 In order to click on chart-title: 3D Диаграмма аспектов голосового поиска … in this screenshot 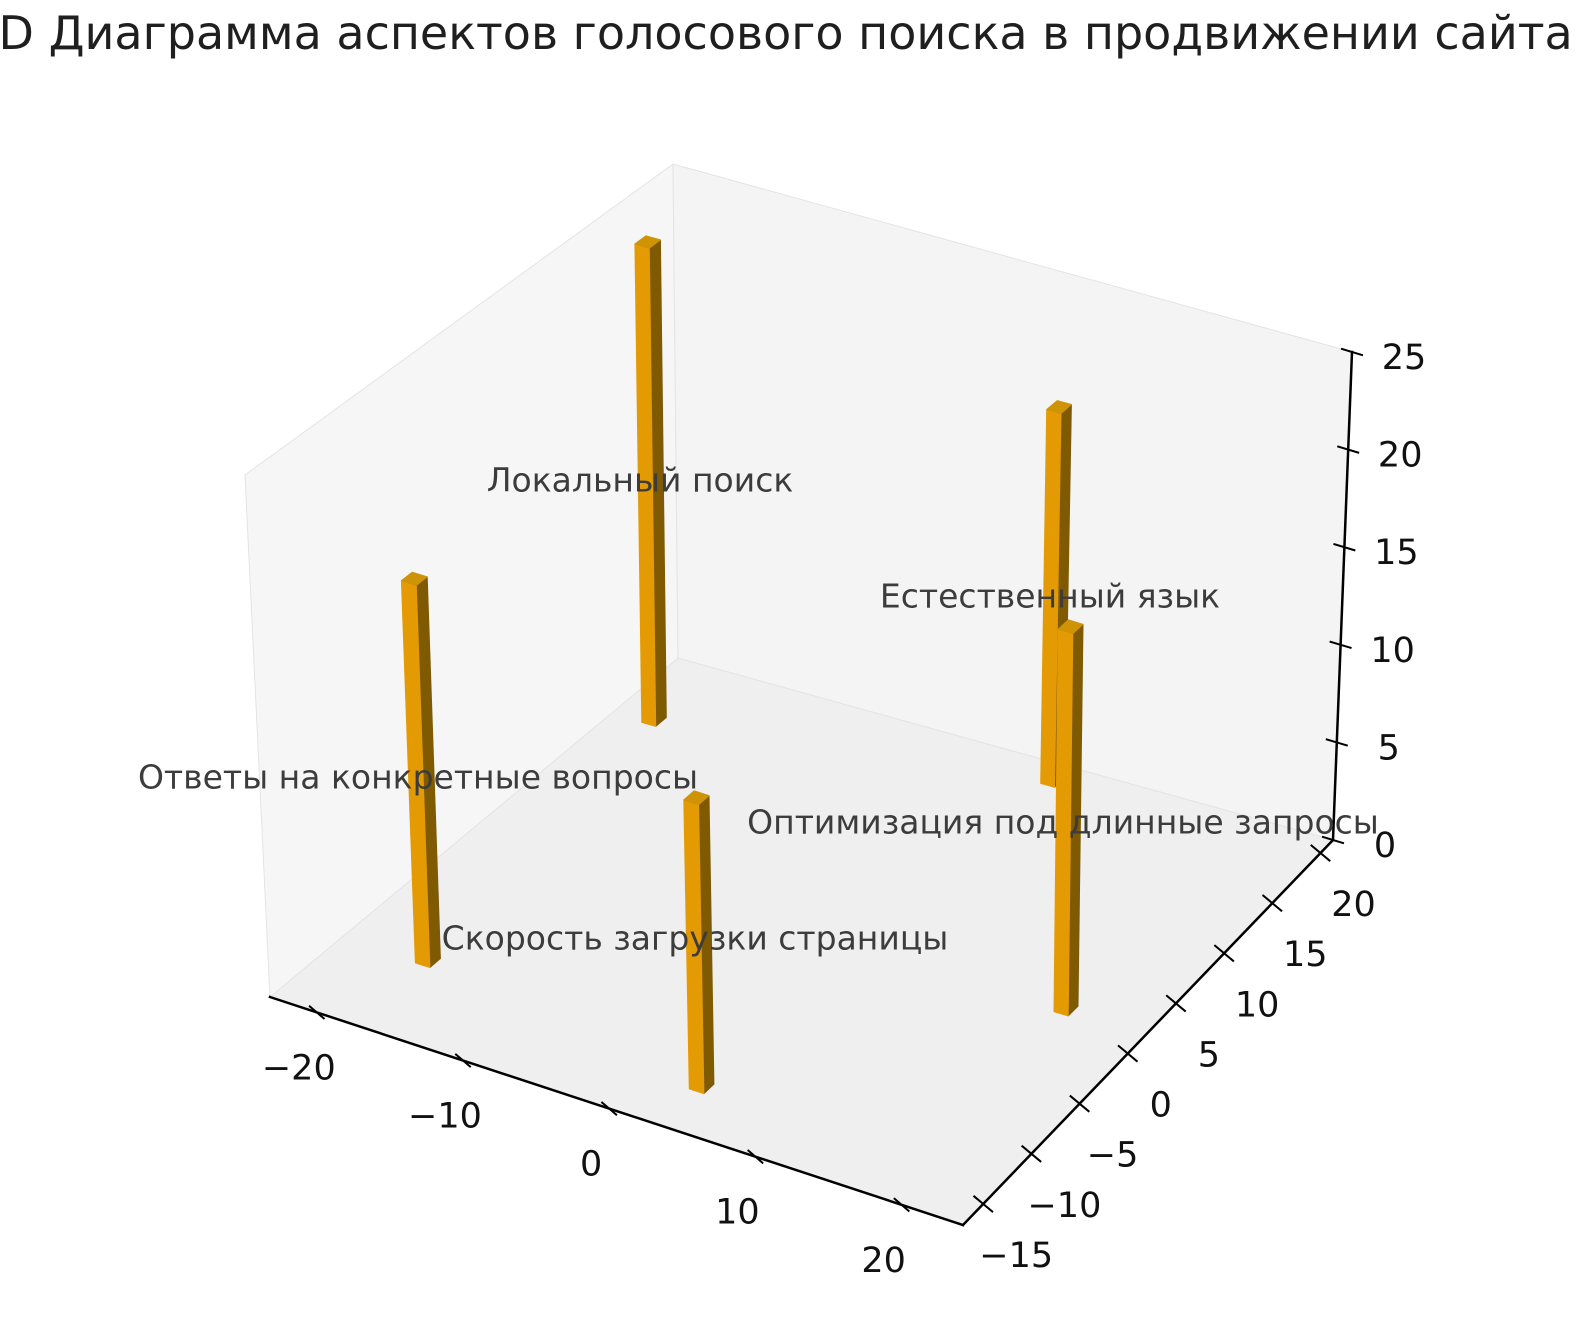, I will do `click(786, 33)`.